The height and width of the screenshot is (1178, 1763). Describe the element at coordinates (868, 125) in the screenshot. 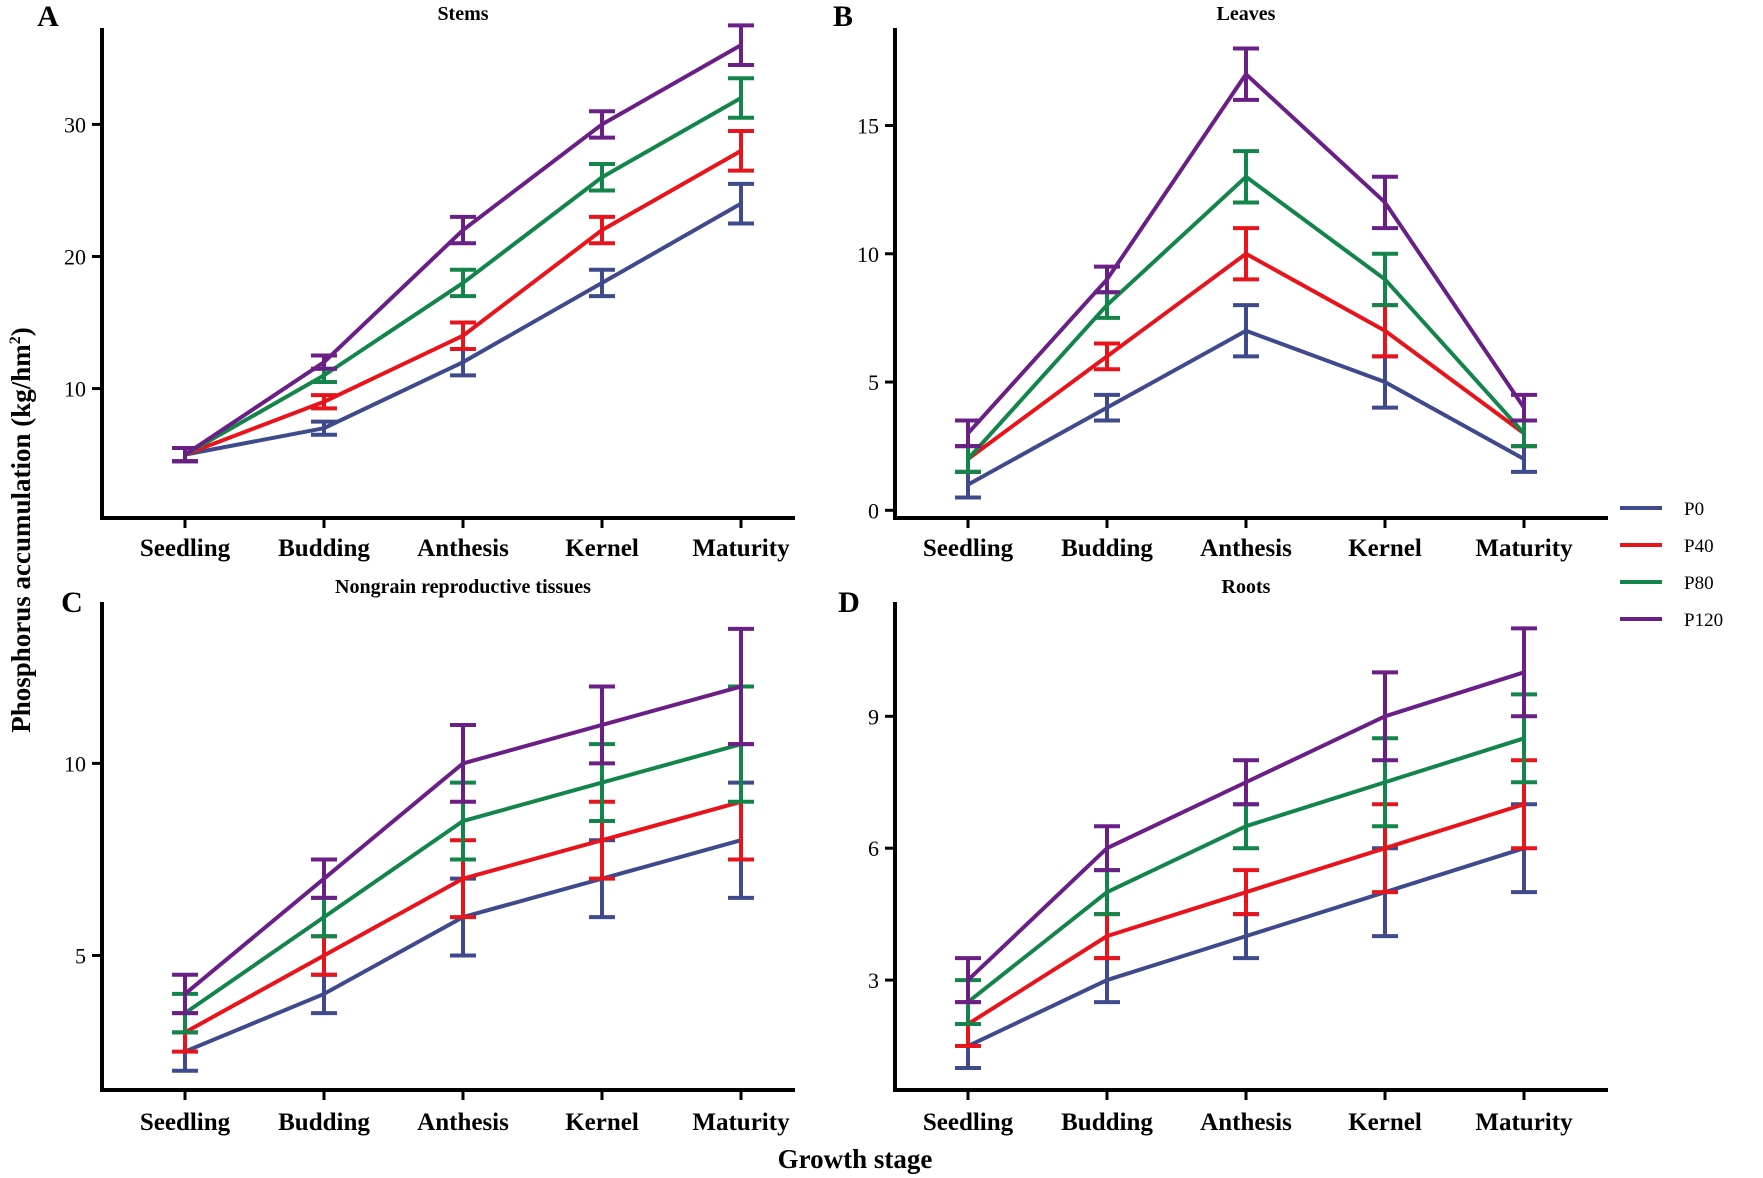

I see `y-tick-label: 15` at that location.